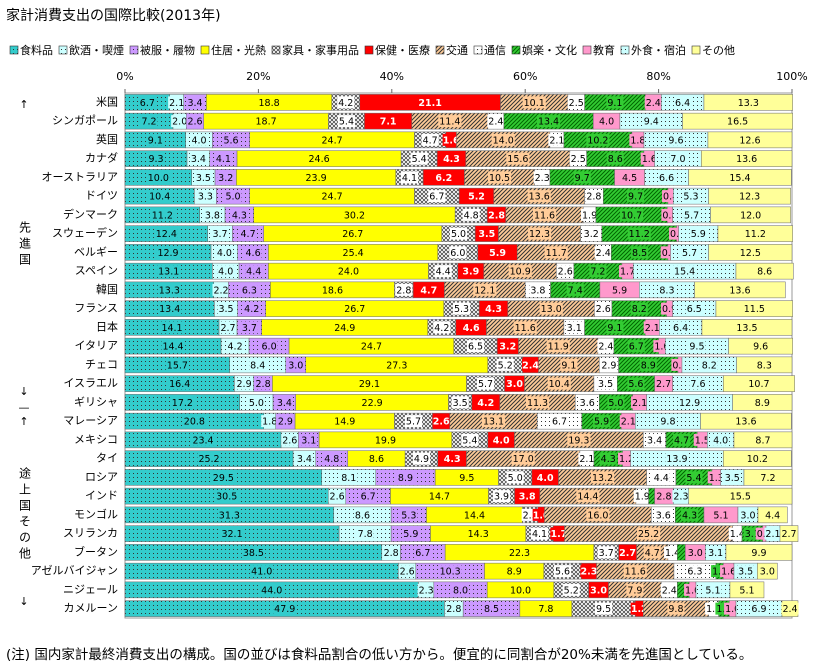 This screenshot has height=662, width=831. What do you see at coordinates (385, 440) in the screenshot?
I see `value-label: 19.9` at bounding box center [385, 440].